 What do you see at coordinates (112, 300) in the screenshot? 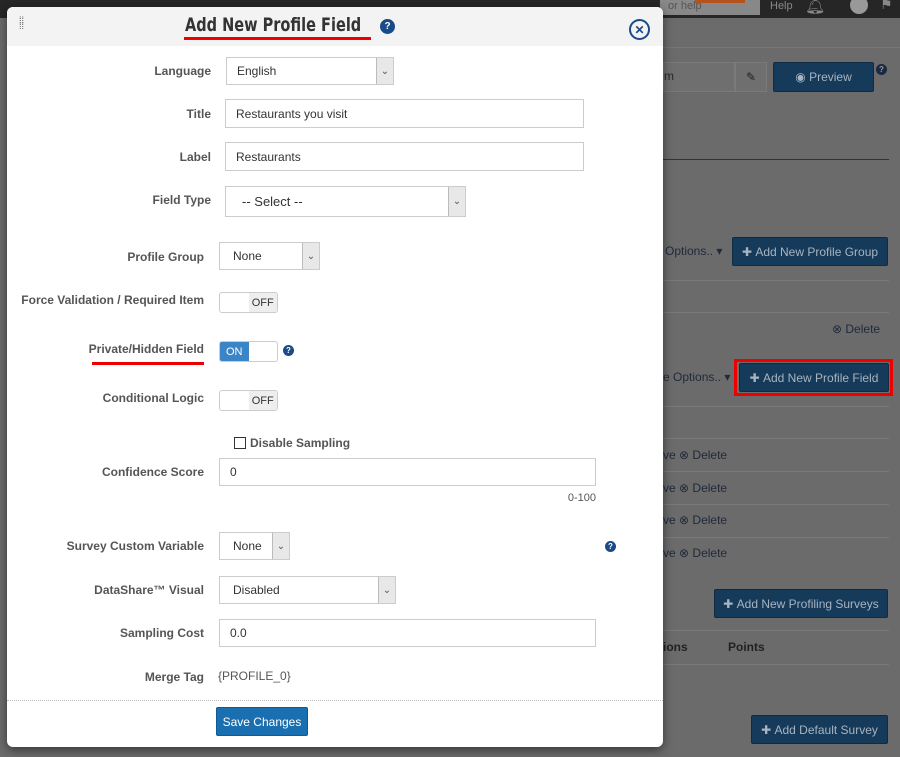
I see `force-validation-label: Force Validation / Required Item` at bounding box center [112, 300].